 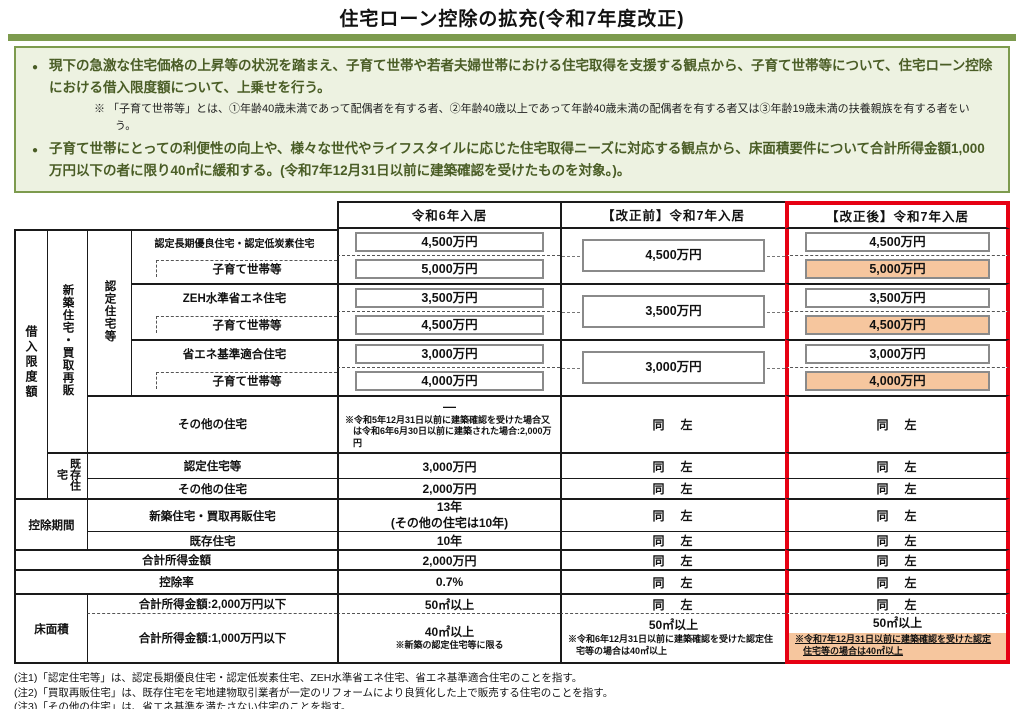 What do you see at coordinates (234, 380) in the screenshot?
I see `row-label-child-rearing-3: 子育て世帯等` at bounding box center [234, 380].